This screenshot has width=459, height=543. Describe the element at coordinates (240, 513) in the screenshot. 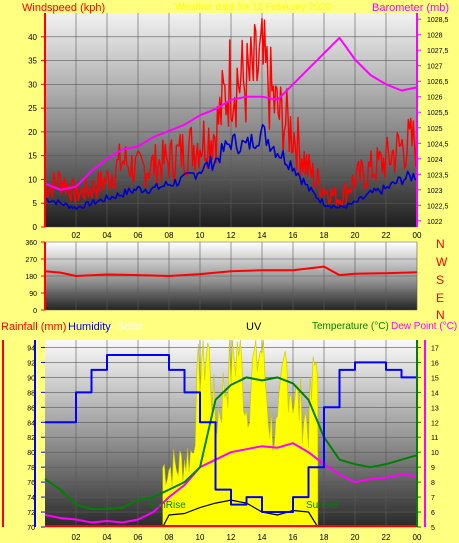

I see `uv-series-line` at that location.